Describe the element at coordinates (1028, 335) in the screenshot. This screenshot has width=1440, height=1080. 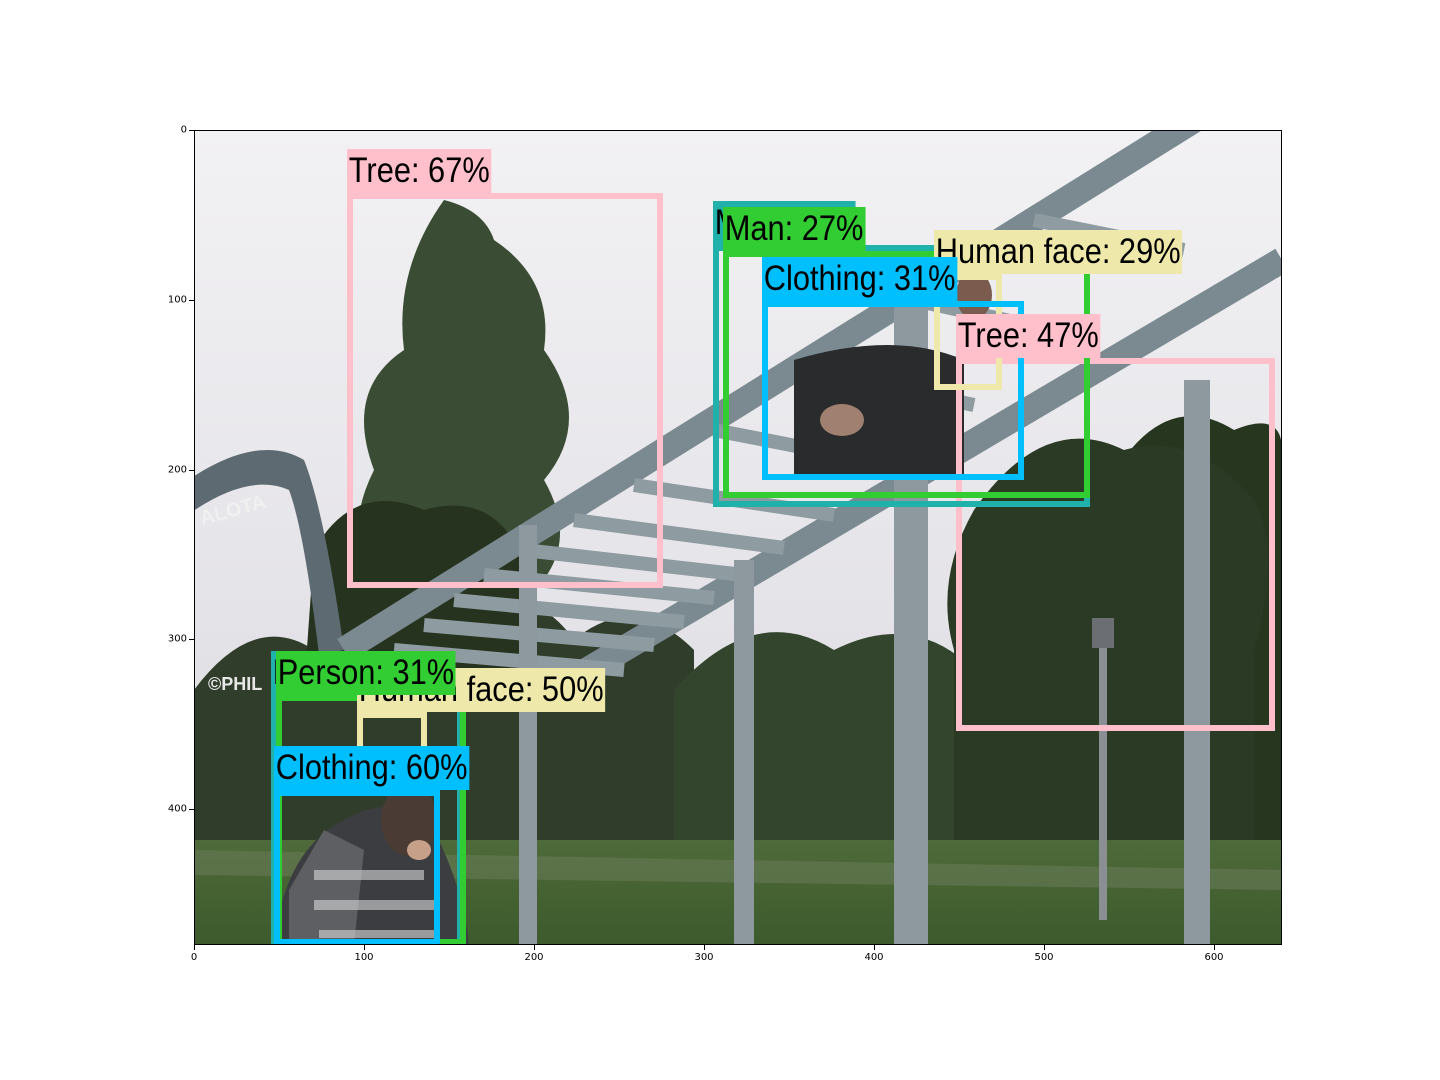
I see `detection-label: Tree: 47%` at that location.